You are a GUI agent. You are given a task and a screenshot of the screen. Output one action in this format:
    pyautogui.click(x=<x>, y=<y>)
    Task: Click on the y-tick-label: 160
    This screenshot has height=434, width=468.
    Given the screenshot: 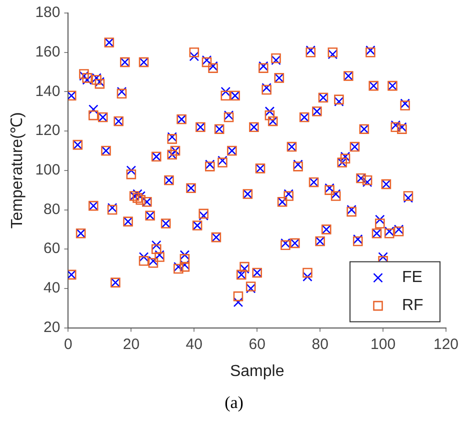 What is the action you would take?
    pyautogui.click(x=47, y=51)
    